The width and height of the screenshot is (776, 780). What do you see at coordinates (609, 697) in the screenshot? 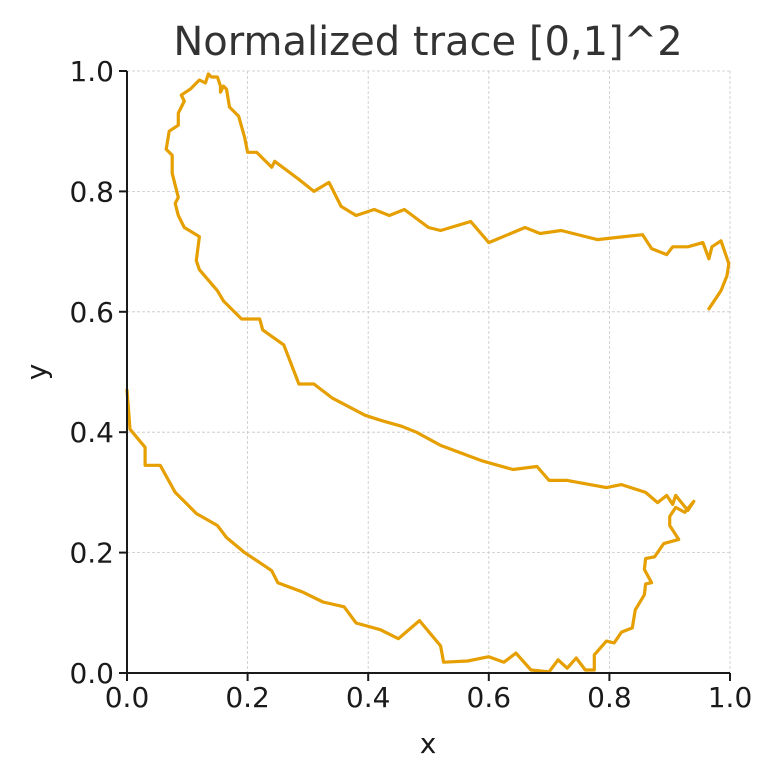
I see `x-tick-label: 0.8` at bounding box center [609, 697].